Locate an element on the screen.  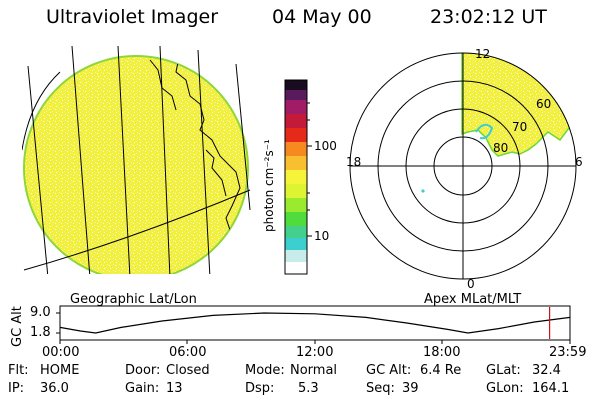
flt-value: HOME is located at coordinates (60, 370).